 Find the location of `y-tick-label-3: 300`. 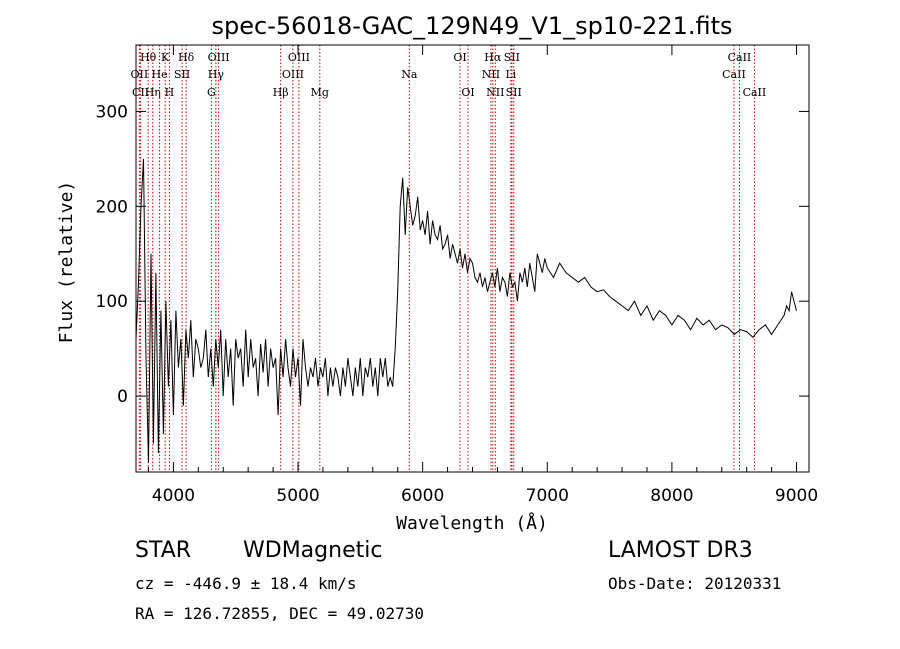

y-tick-label-3: 300 is located at coordinates (112, 112).